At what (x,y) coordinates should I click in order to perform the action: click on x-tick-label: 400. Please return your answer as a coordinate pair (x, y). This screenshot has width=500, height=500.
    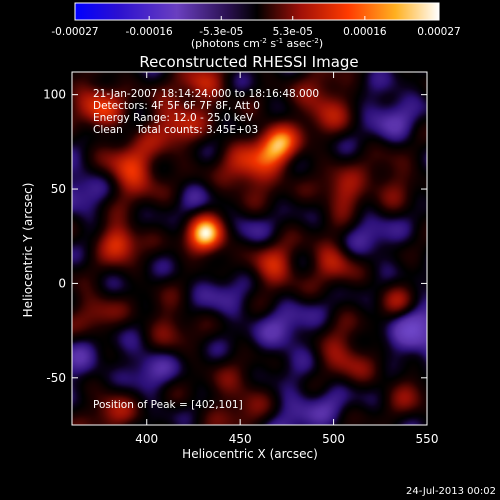
    Looking at the image, I should click on (146, 439).